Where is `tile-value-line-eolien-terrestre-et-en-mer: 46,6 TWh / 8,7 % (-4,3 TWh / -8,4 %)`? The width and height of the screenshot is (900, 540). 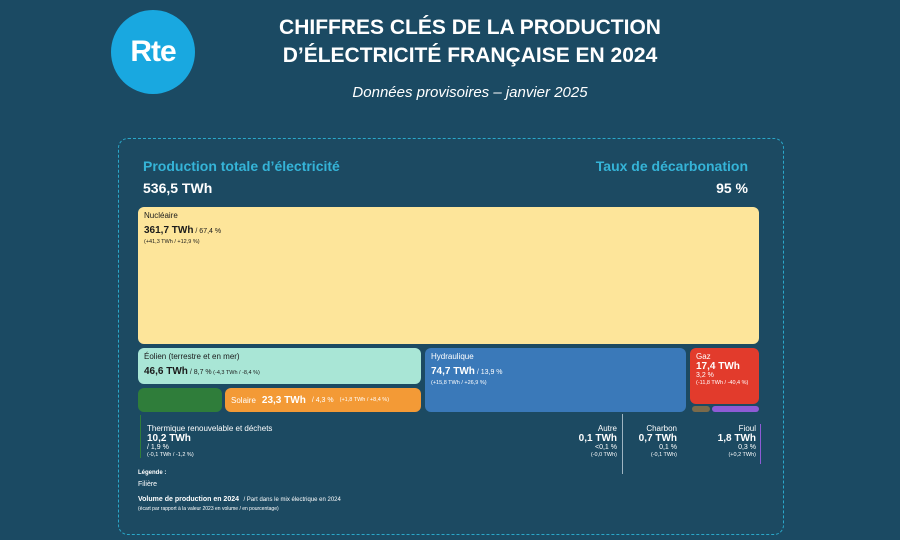
tile-value-line-eolien-terrestre-et-en-mer: 46,6 TWh / 8,7 % (-4,3 TWh / -8,4 %) is located at coordinates (202, 369).